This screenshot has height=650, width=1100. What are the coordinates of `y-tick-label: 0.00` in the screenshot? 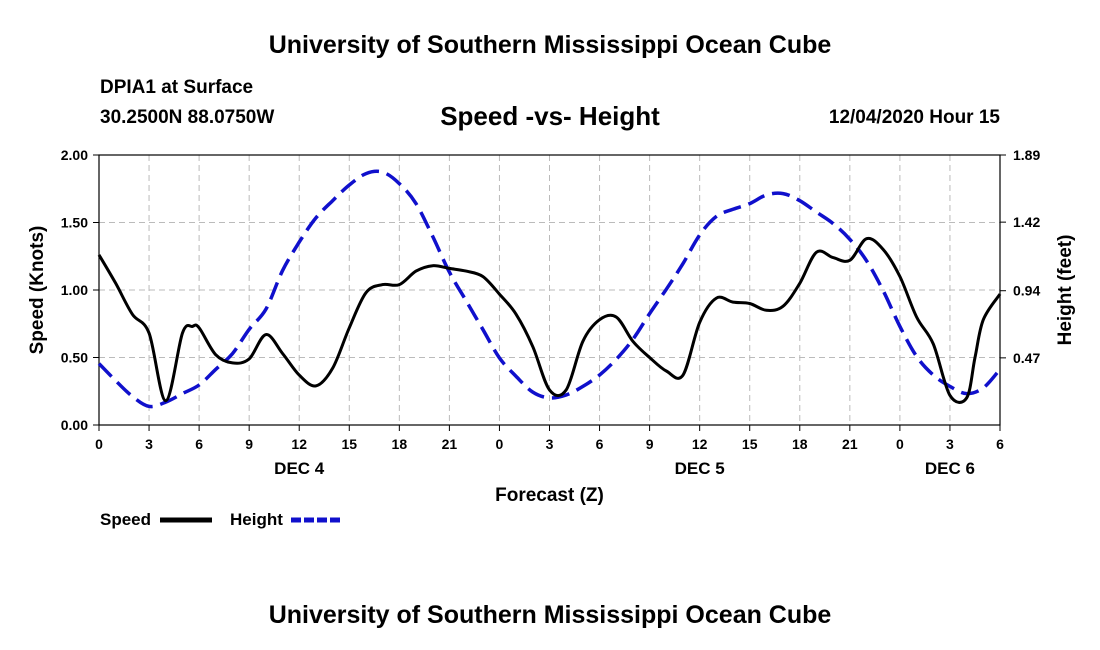 It's located at (74, 425).